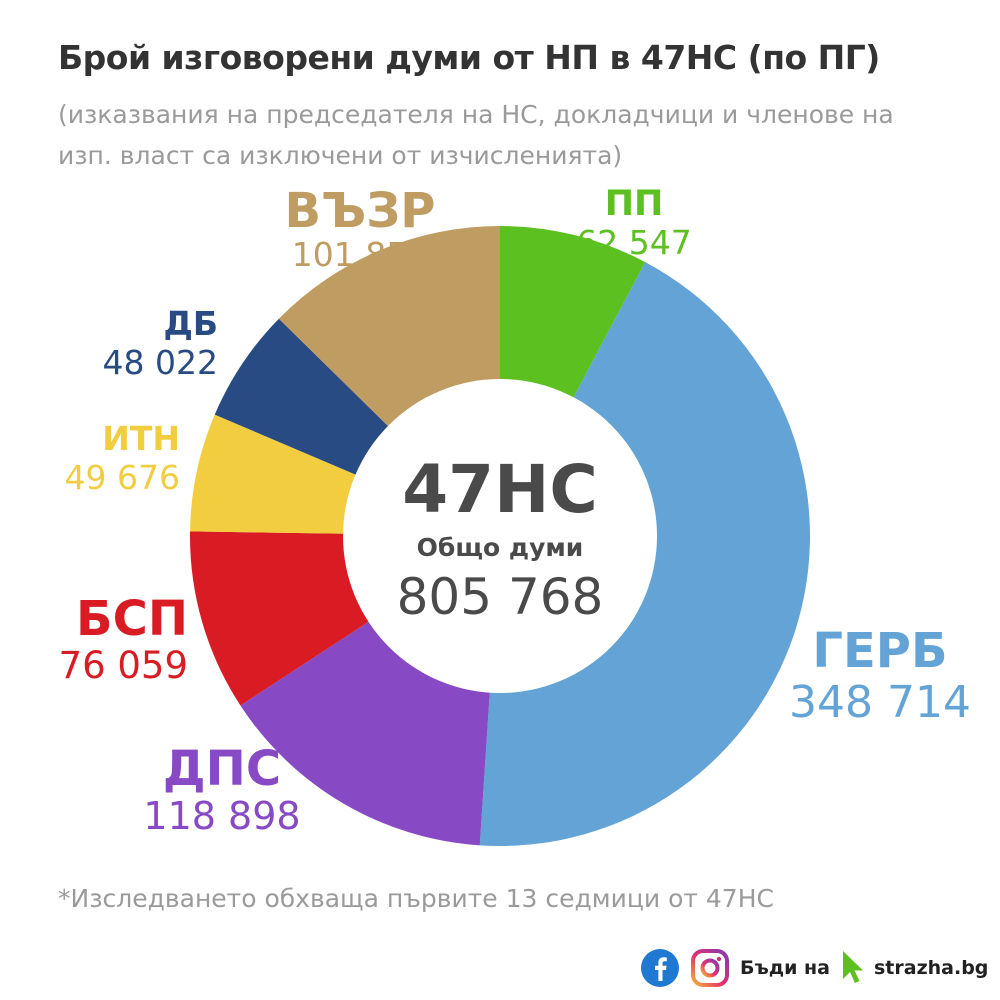 The height and width of the screenshot is (1000, 1000). I want to click on brand-bar: Бъди на strazha.bg, so click(814, 968).